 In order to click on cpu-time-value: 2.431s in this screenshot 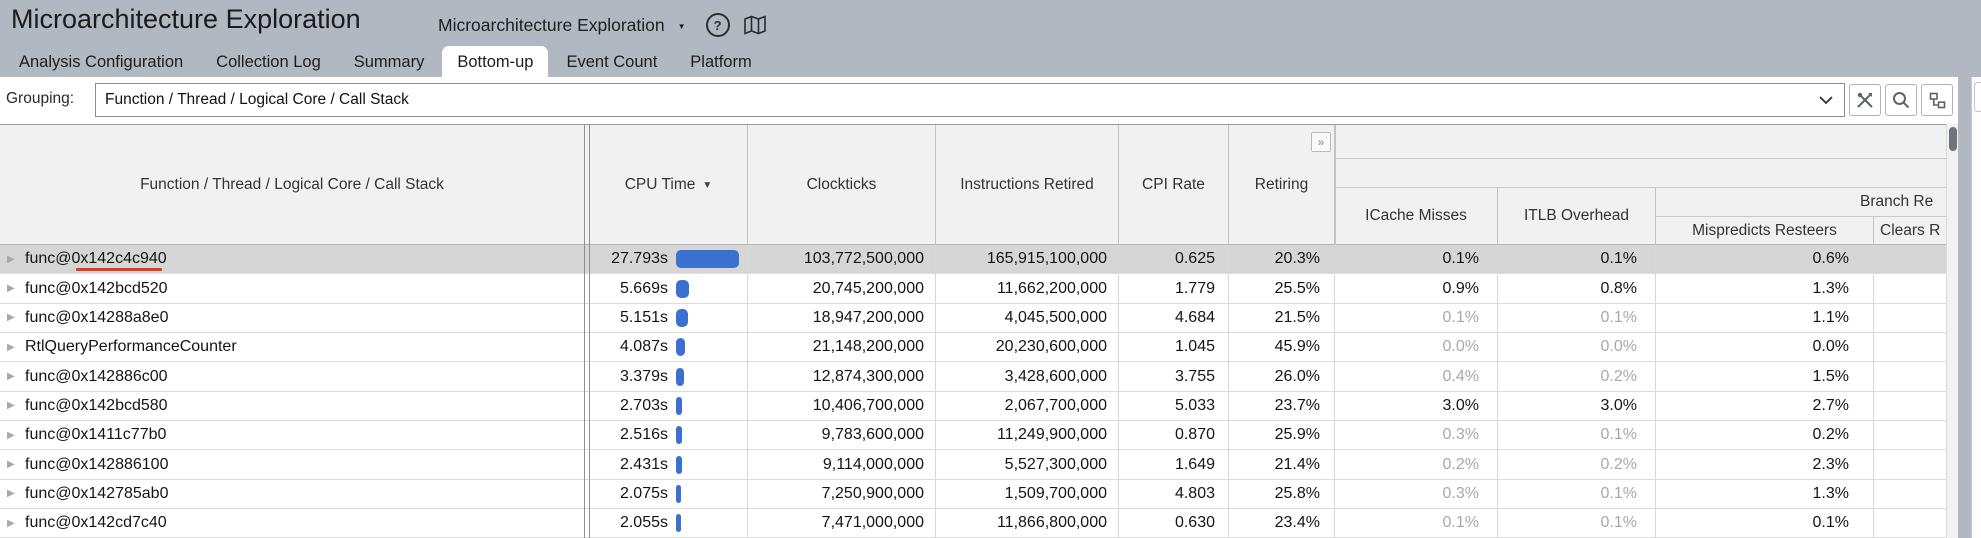, I will do `click(643, 464)`.